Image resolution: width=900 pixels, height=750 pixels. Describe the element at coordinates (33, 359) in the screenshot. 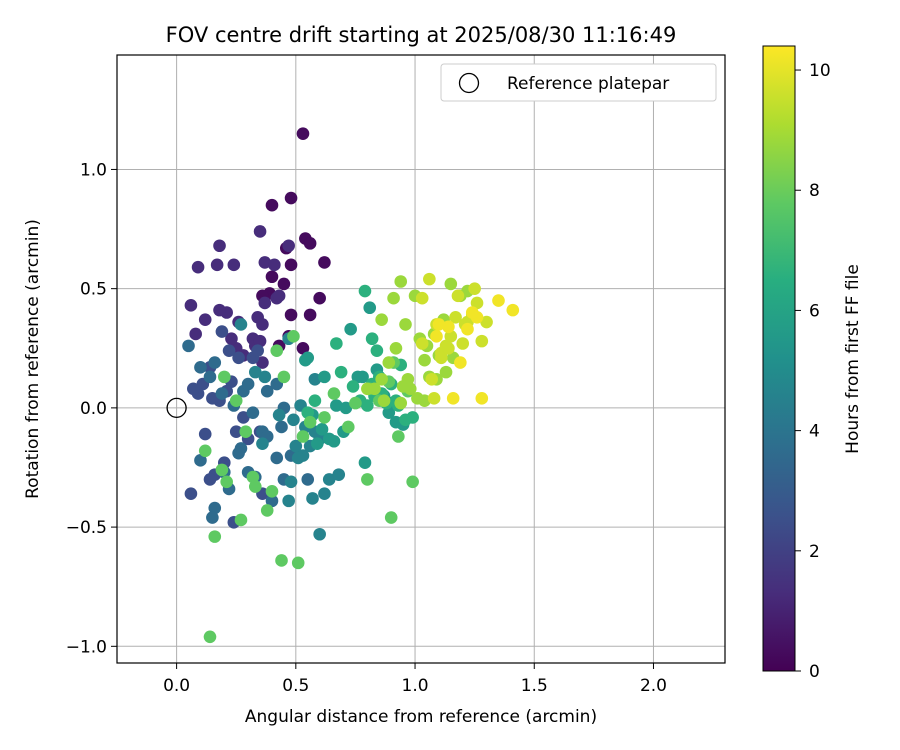

I see `y-axis-label: Rotation from reference (arcmin)` at that location.